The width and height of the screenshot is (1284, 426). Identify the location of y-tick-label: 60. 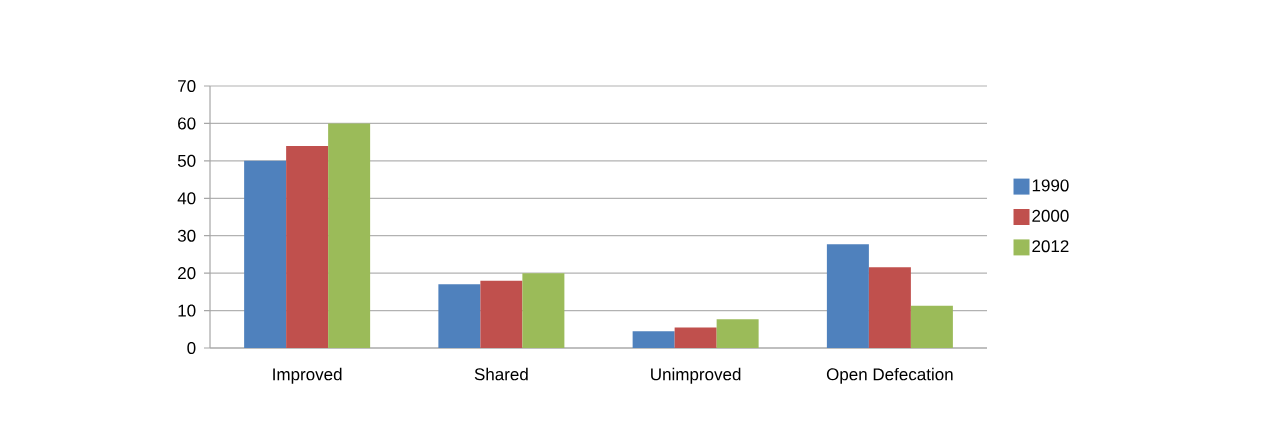
(187, 123).